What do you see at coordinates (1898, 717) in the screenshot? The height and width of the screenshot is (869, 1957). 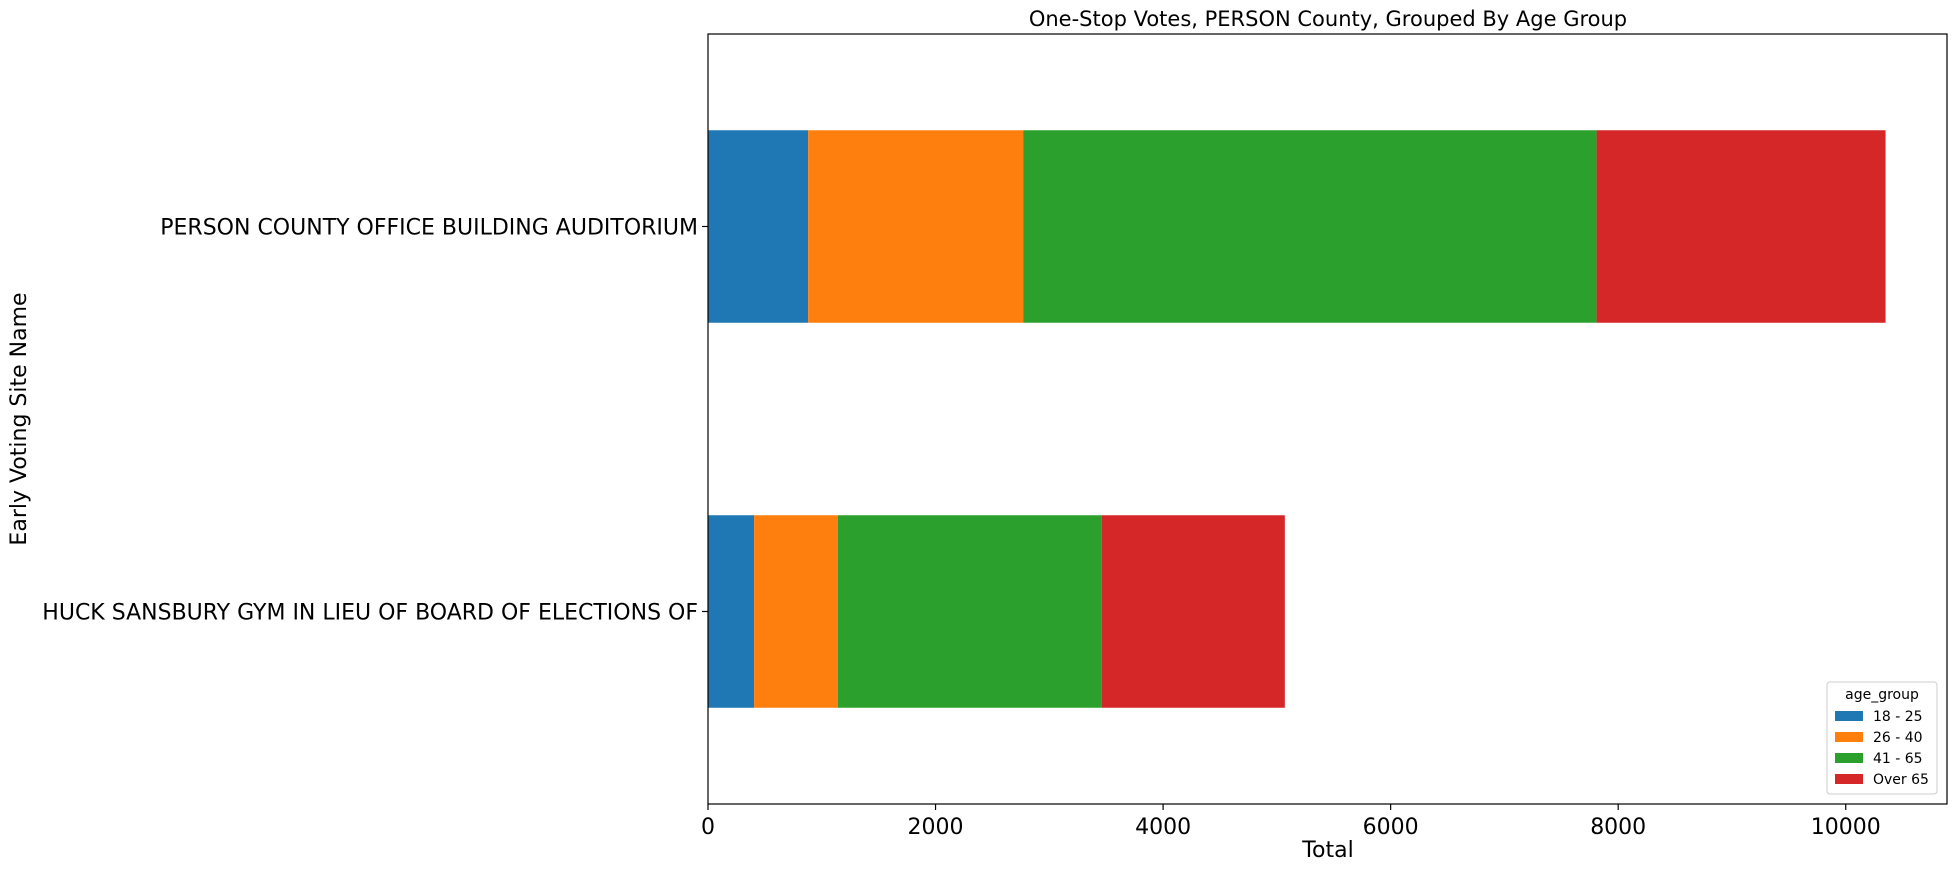 I see `legend-label: 18 - 25` at bounding box center [1898, 717].